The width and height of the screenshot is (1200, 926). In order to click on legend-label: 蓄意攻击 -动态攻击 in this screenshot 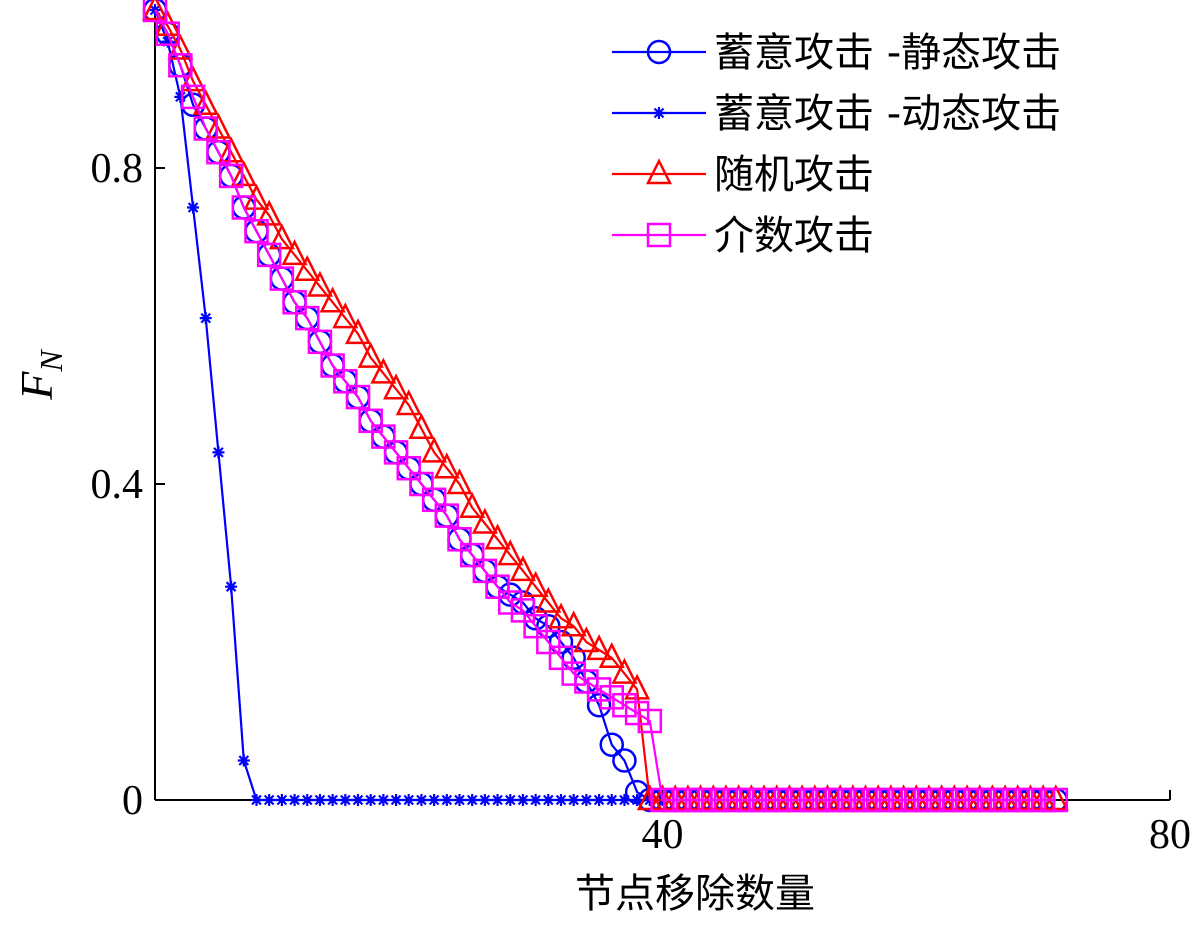, I will do `click(887, 114)`.